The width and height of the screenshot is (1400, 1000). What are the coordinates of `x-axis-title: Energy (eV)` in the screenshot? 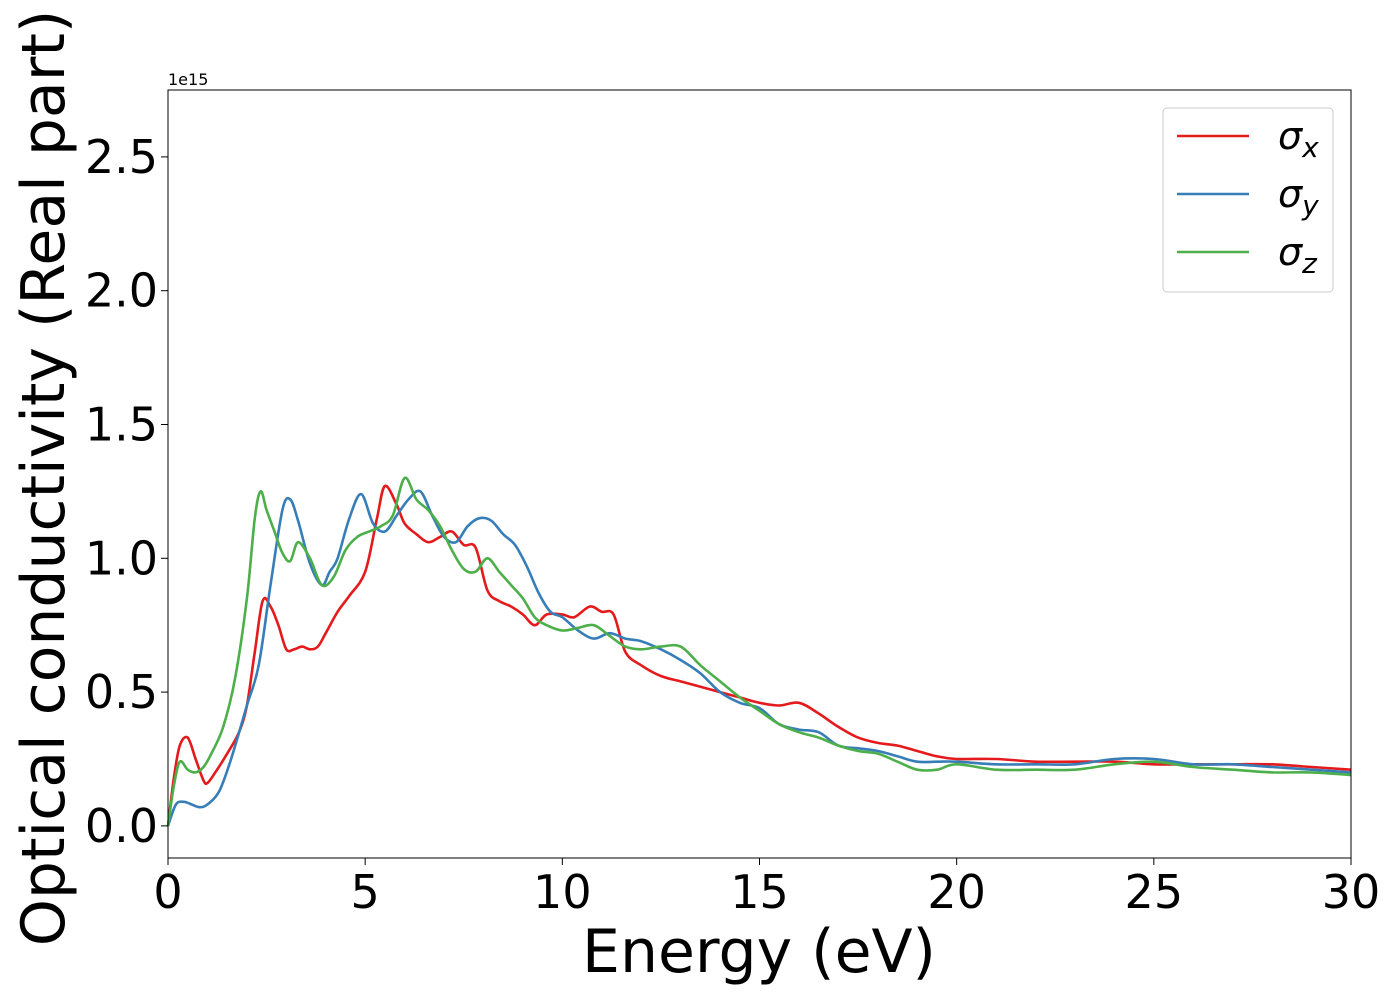 It's located at (759, 952).